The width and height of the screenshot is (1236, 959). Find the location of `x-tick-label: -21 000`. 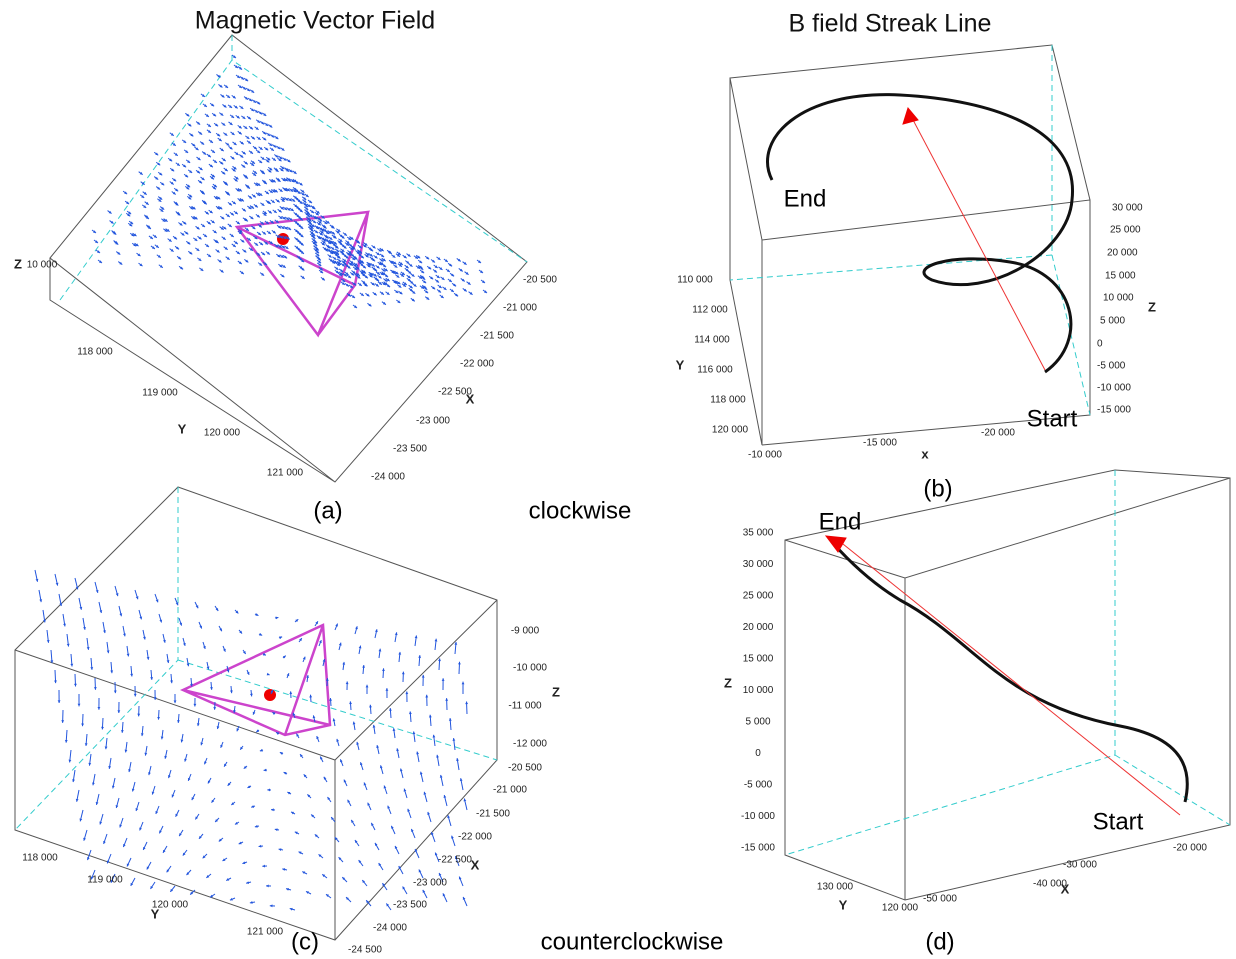

x-tick-label: -21 000 is located at coordinates (510, 790).